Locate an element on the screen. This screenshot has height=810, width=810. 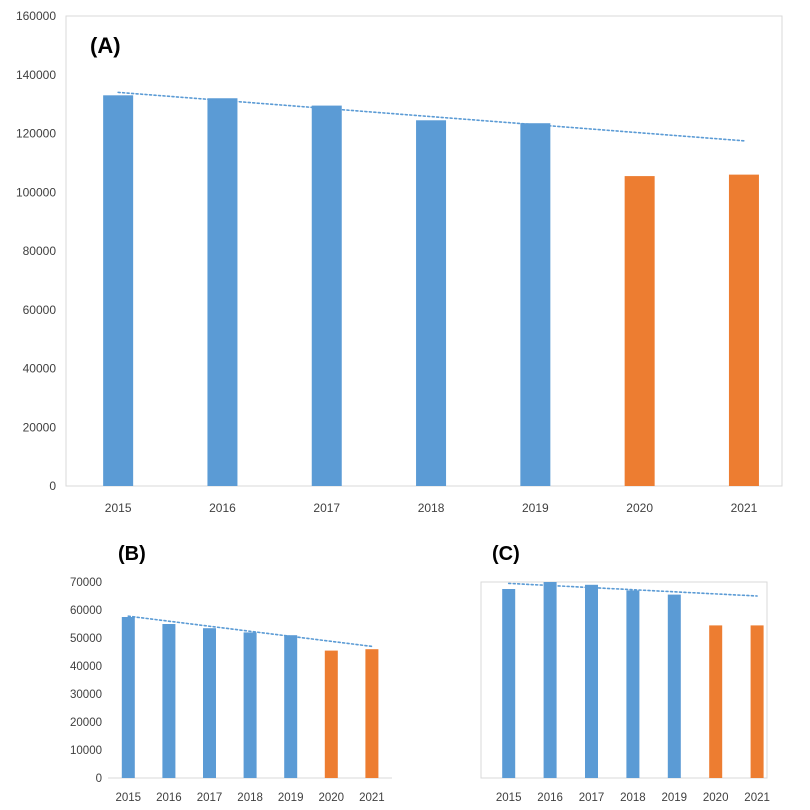
bar-b-2020 is located at coordinates (331, 714).